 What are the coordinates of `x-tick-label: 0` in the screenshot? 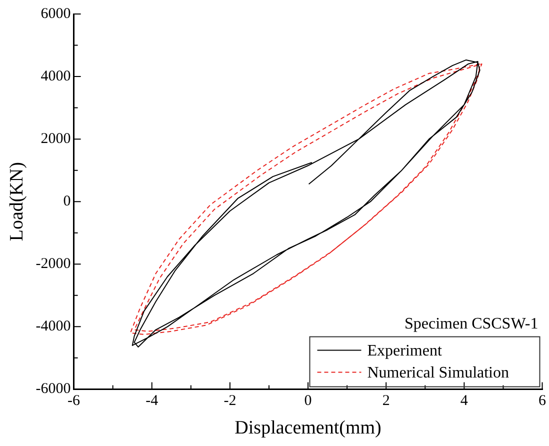 It's located at (308, 401).